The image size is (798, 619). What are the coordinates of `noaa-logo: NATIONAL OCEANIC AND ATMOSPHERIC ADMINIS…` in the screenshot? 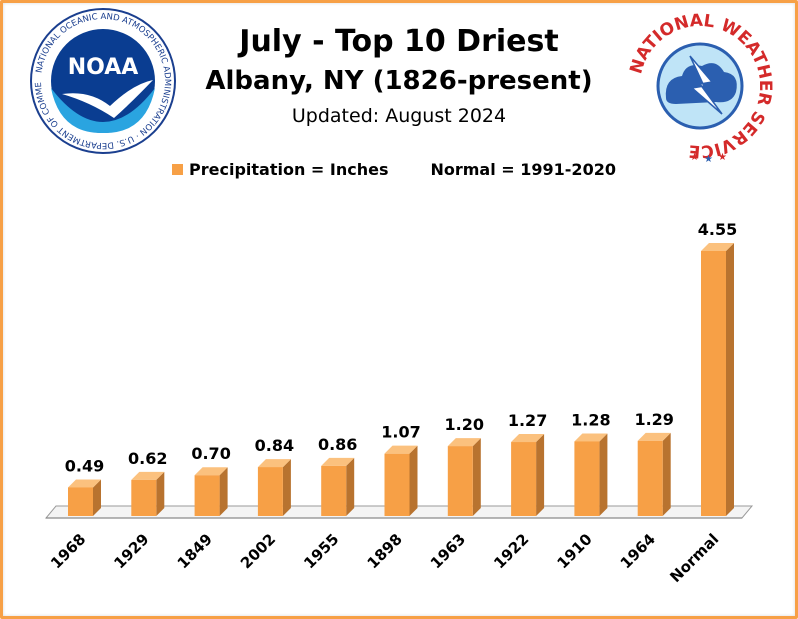 It's located at (101, 80).